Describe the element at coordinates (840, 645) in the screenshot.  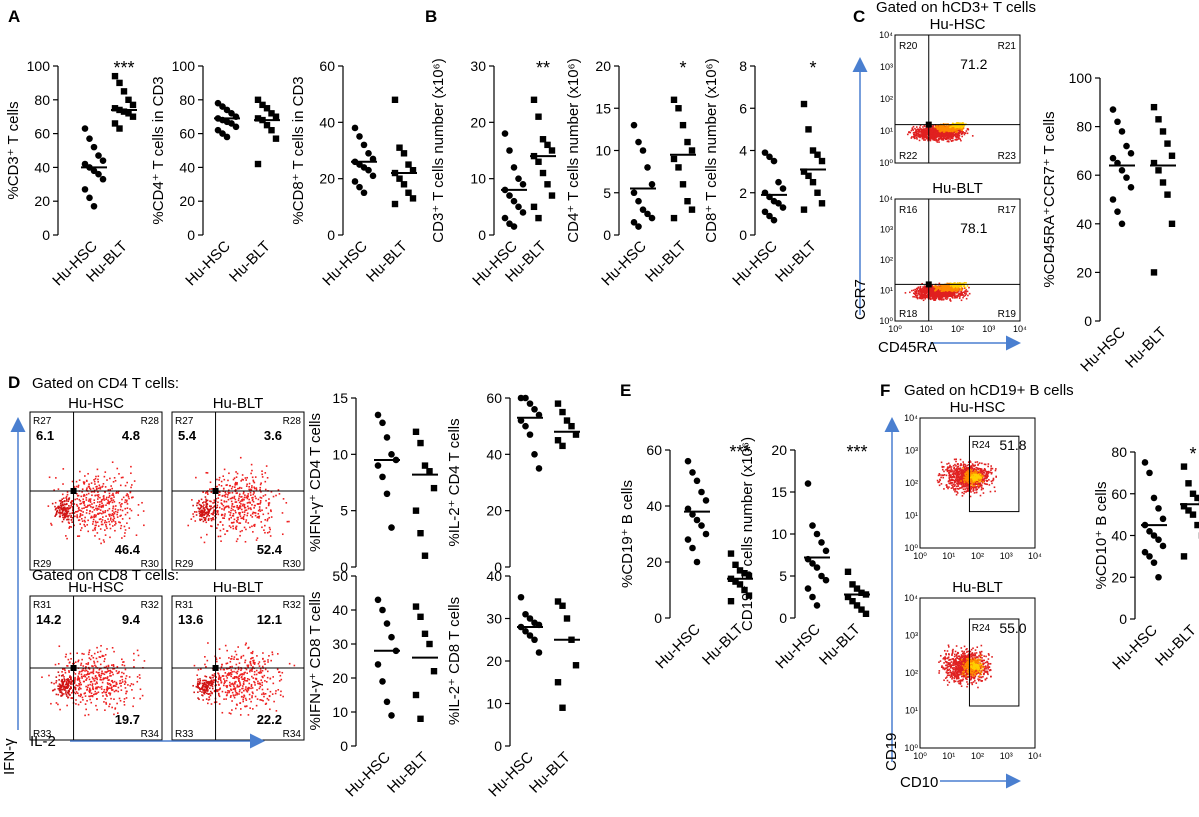
I see `x-category-label: Hu-BLT` at that location.